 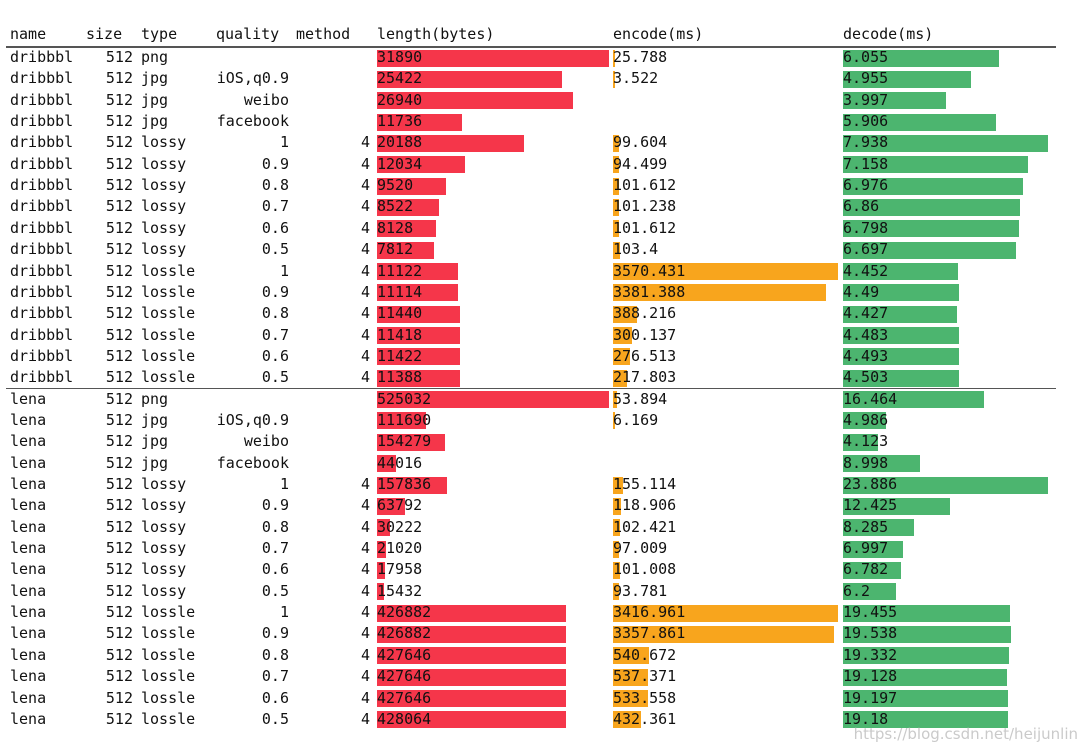 What do you see at coordinates (645, 526) in the screenshot?
I see `encode-cell: 102.421` at bounding box center [645, 526].